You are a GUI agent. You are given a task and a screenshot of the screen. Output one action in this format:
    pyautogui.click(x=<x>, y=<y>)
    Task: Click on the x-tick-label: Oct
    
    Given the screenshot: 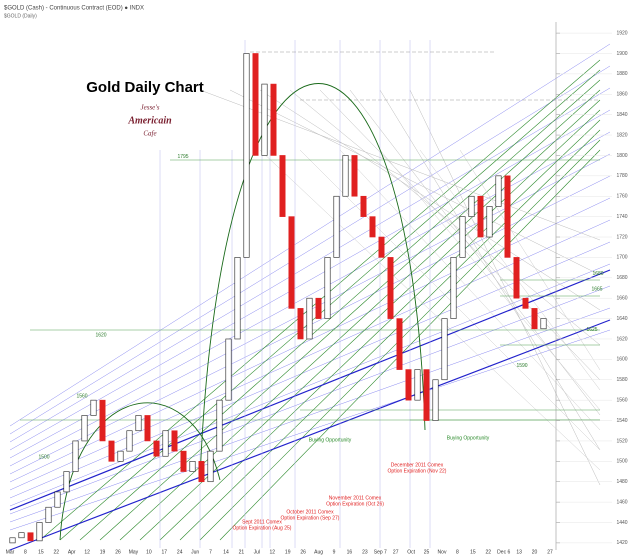 What is the action you would take?
    pyautogui.click(x=411, y=552)
    